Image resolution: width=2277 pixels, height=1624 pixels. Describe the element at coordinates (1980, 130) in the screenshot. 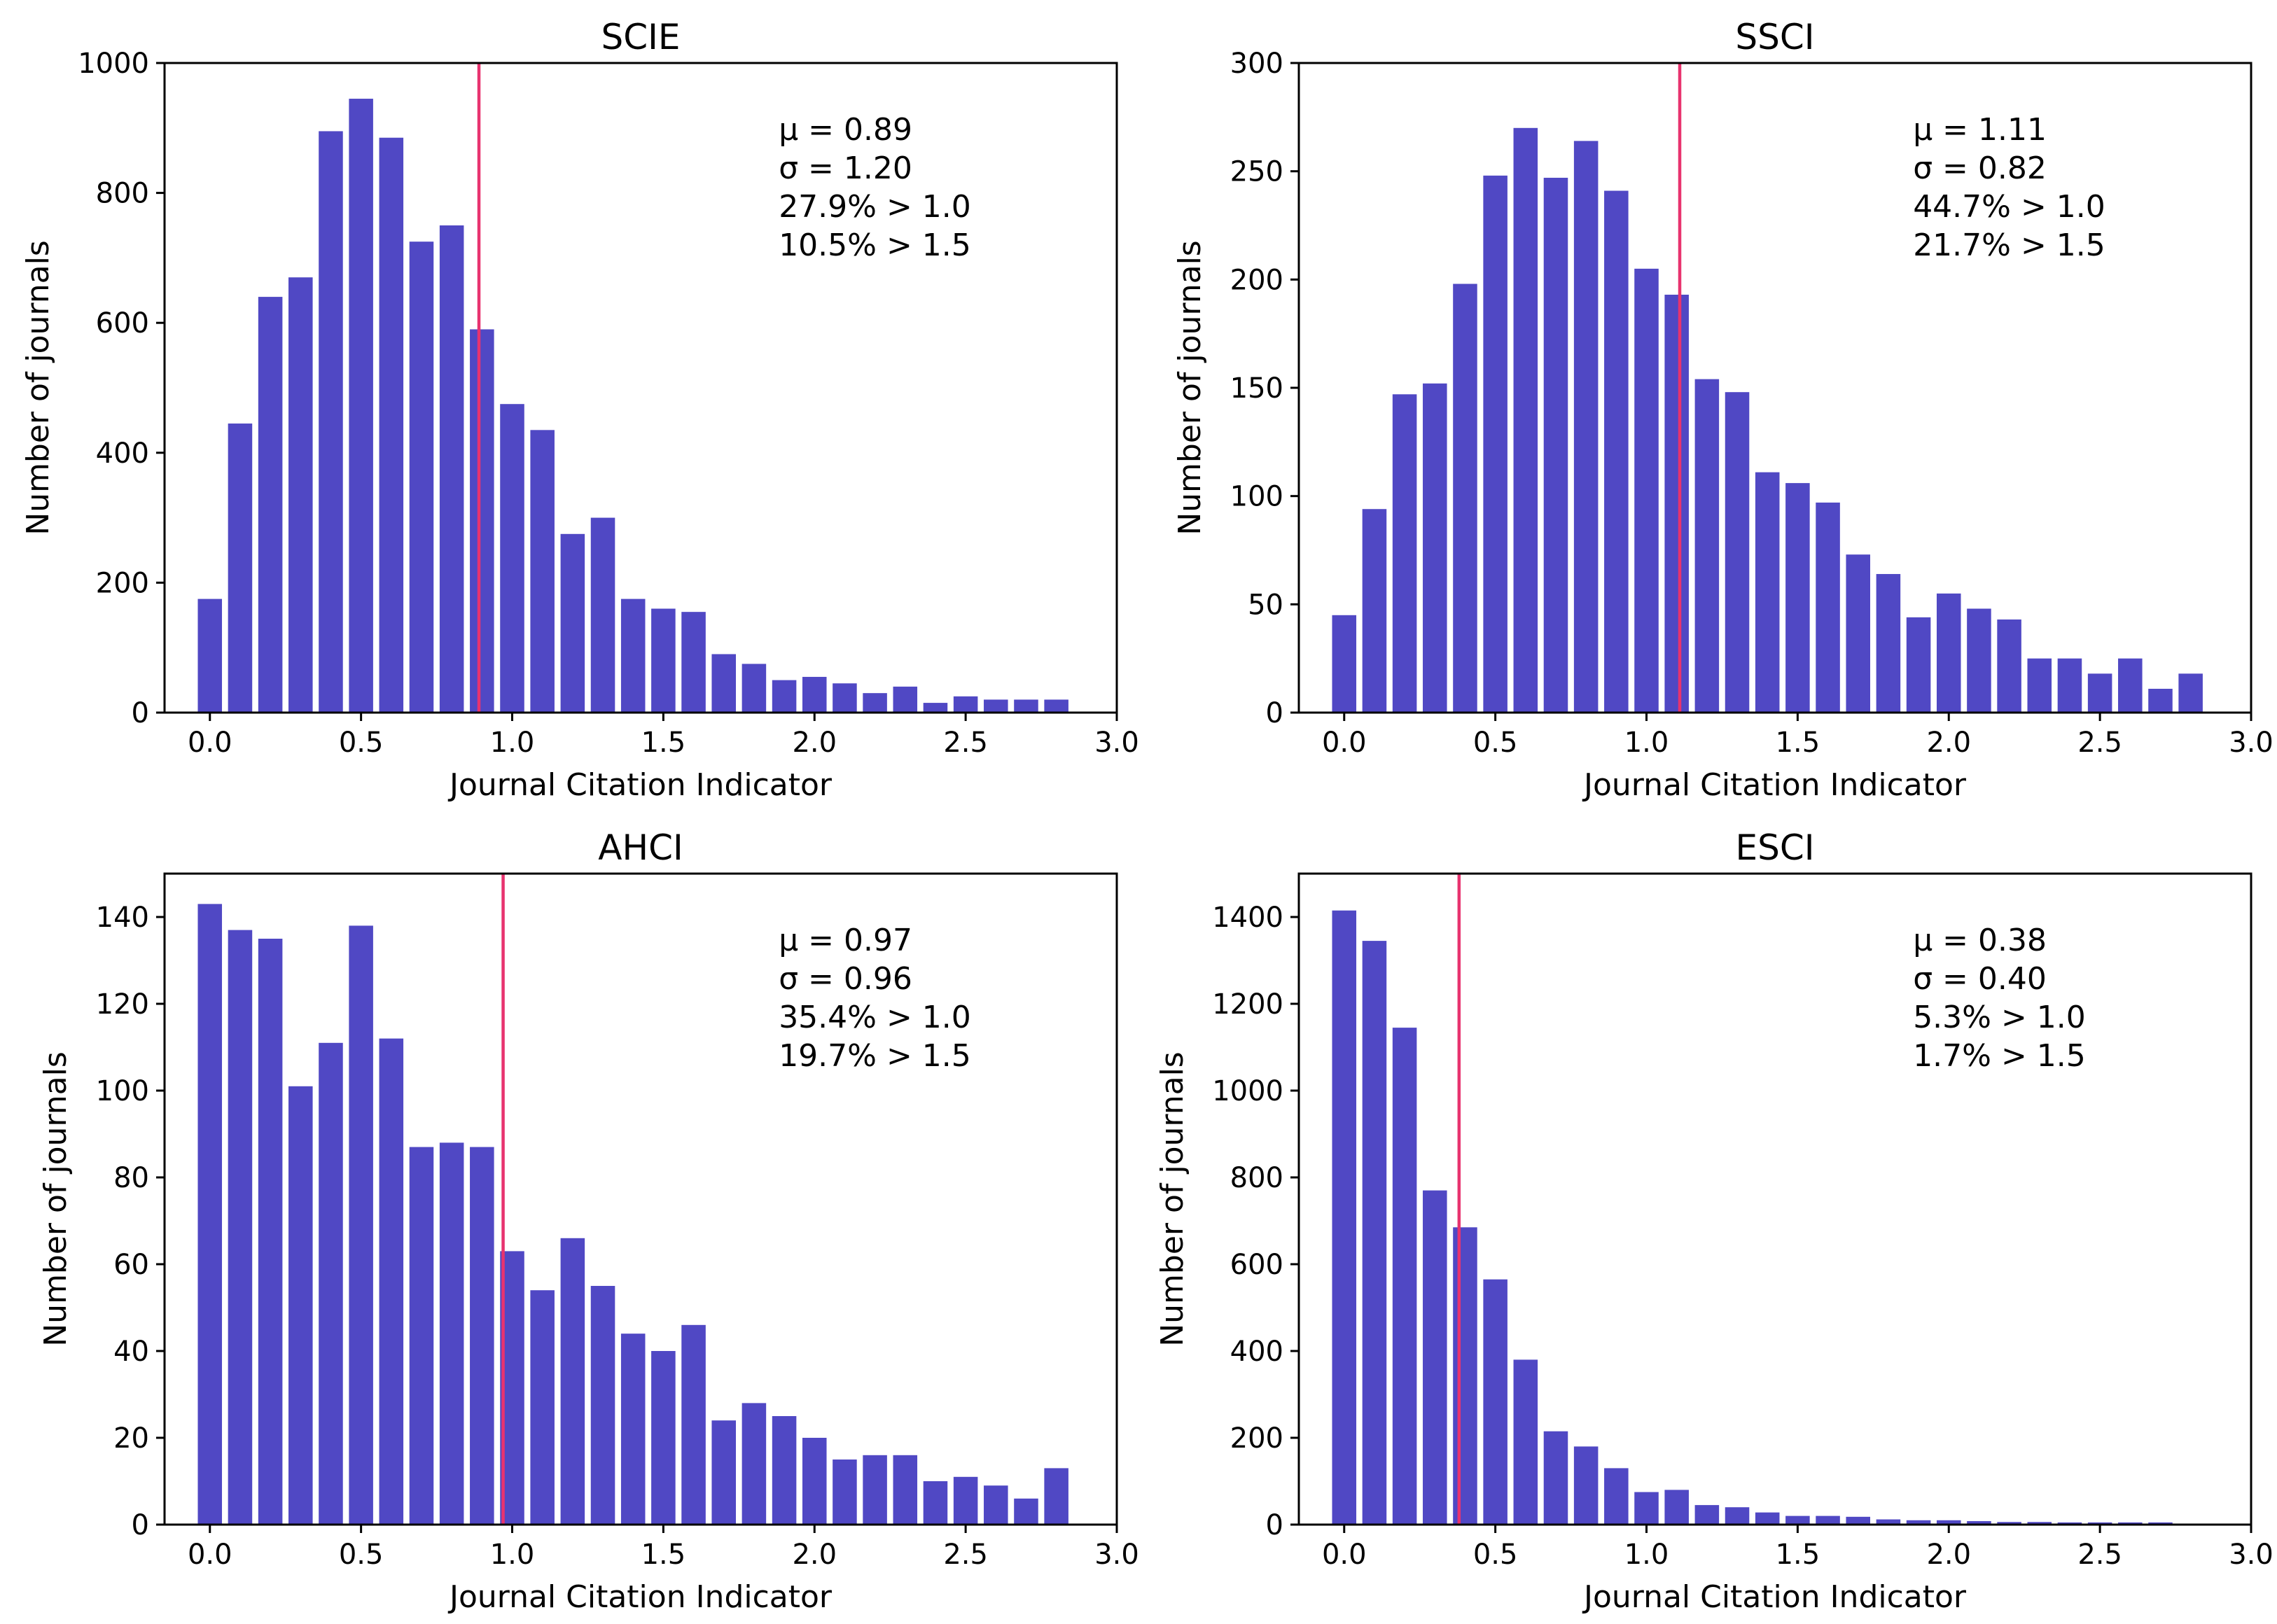

I see `stats-annotation: μ = 1.11` at that location.